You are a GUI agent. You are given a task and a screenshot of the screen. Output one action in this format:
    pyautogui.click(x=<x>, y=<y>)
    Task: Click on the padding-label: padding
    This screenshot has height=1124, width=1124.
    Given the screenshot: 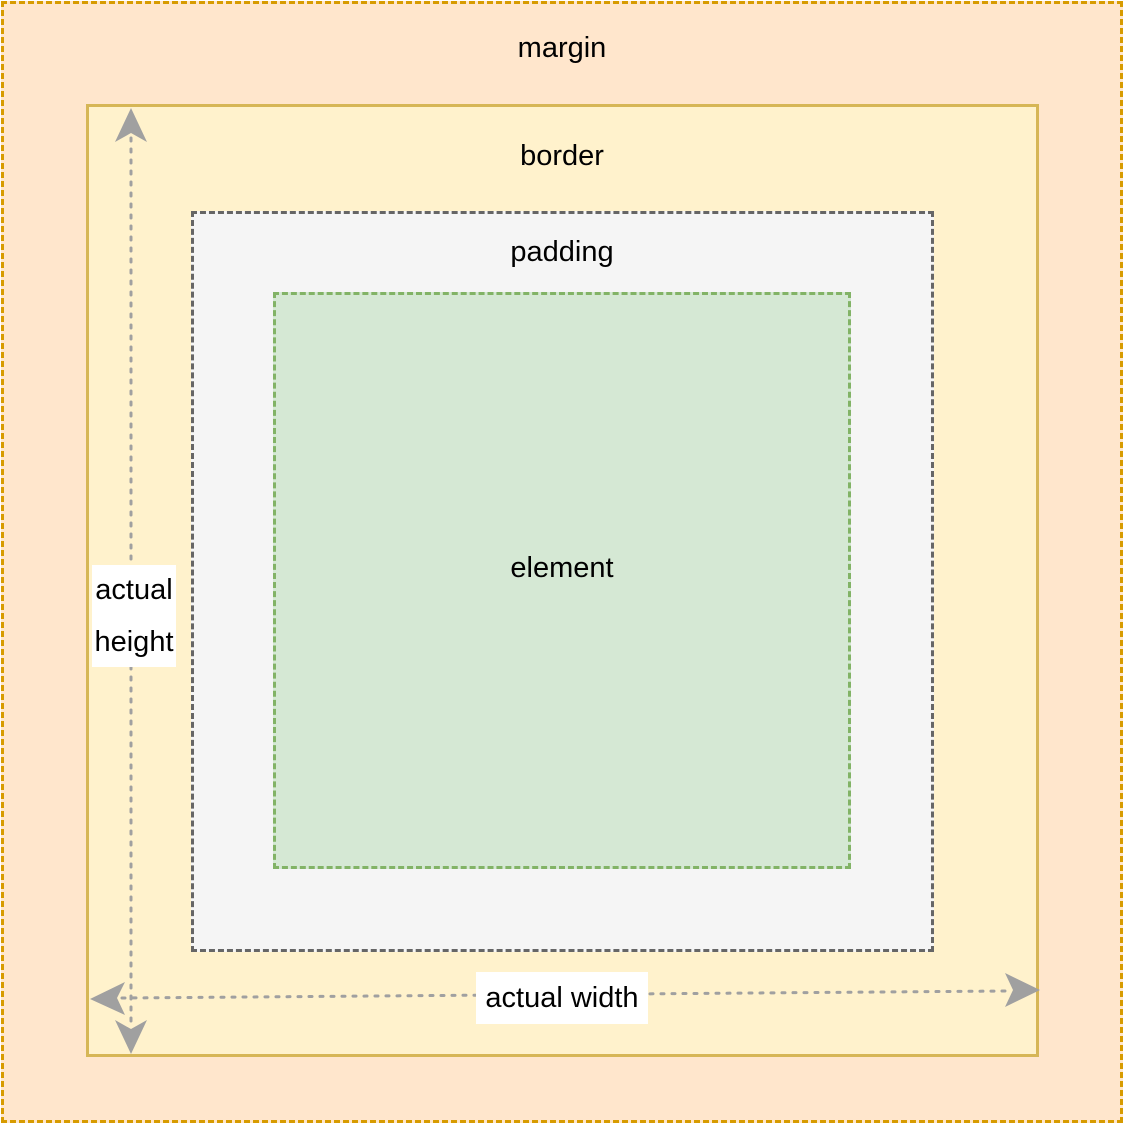 What is the action you would take?
    pyautogui.click(x=562, y=252)
    